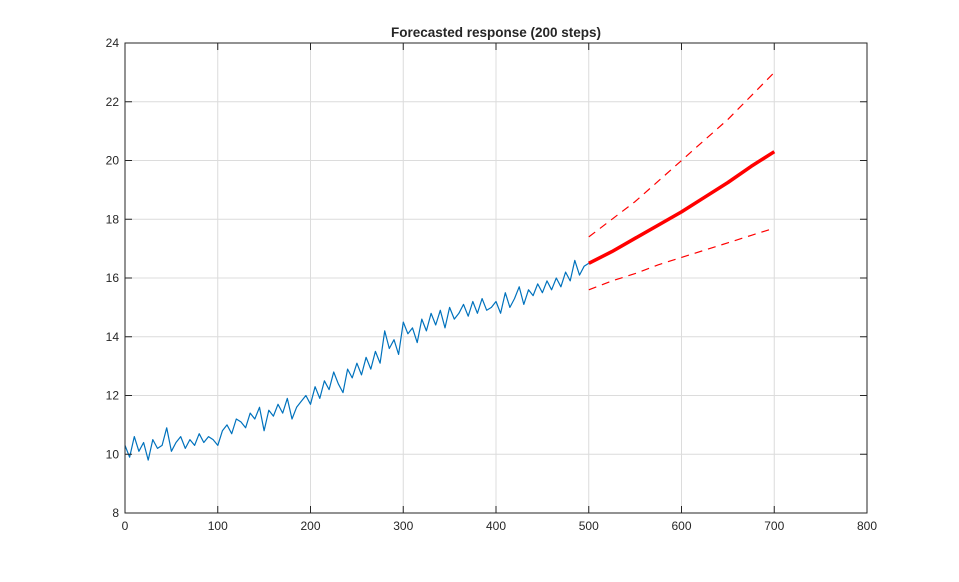  What do you see at coordinates (867, 526) in the screenshot?
I see `x-tick-label: 800` at bounding box center [867, 526].